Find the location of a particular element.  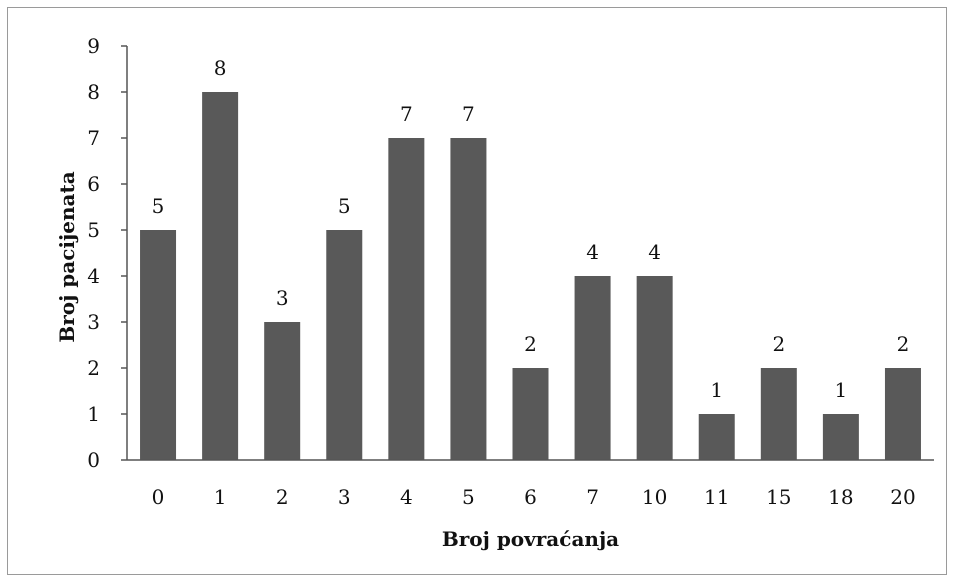

x-tick-label: 3 is located at coordinates (344, 497).